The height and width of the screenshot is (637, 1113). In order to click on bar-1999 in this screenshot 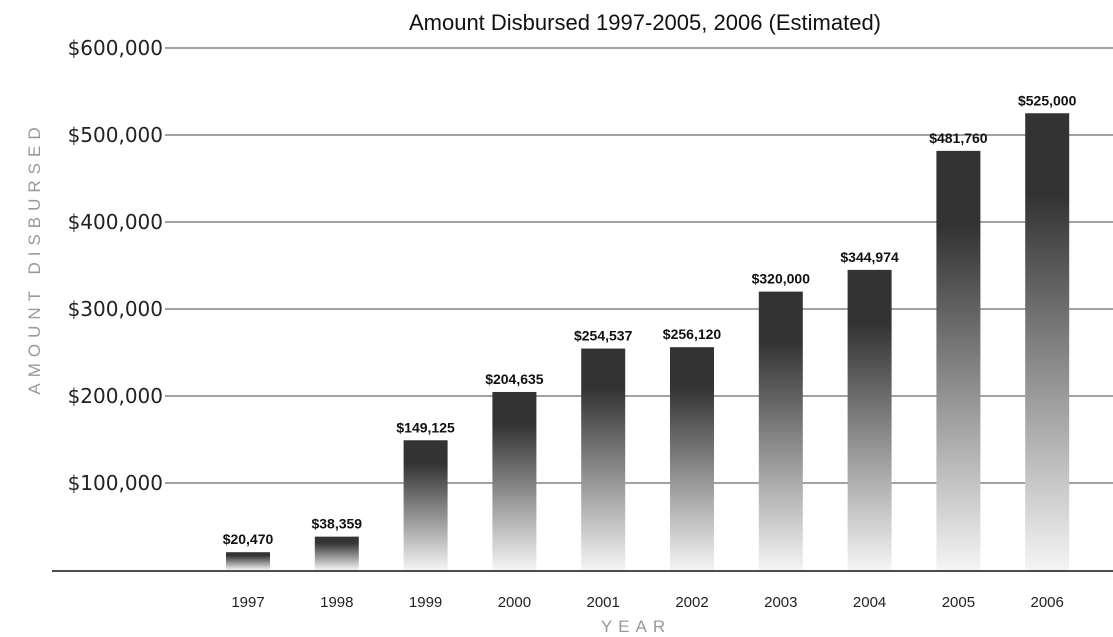, I will do `click(425, 505)`.